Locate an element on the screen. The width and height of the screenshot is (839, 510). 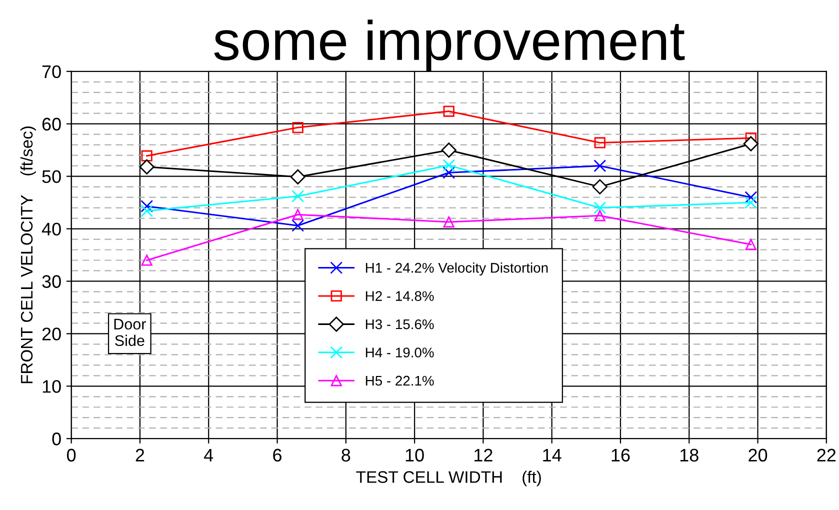
chart-title: some improvement is located at coordinates (449, 46).